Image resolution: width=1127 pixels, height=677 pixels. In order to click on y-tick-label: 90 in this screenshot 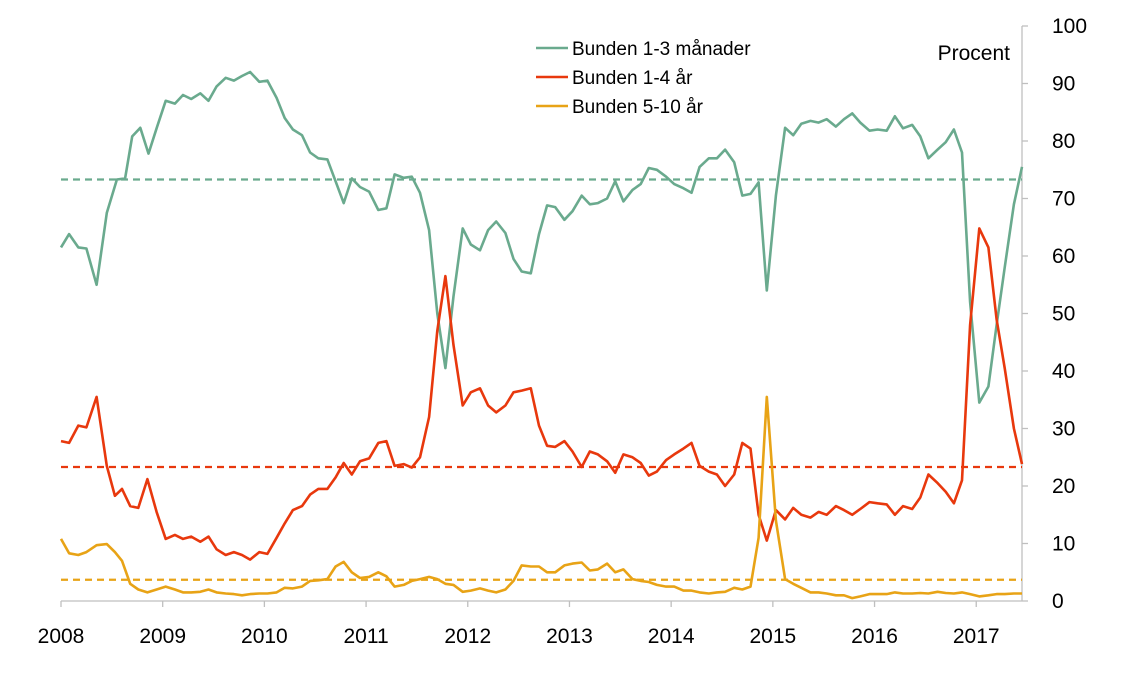, I will do `click(1063, 84)`.